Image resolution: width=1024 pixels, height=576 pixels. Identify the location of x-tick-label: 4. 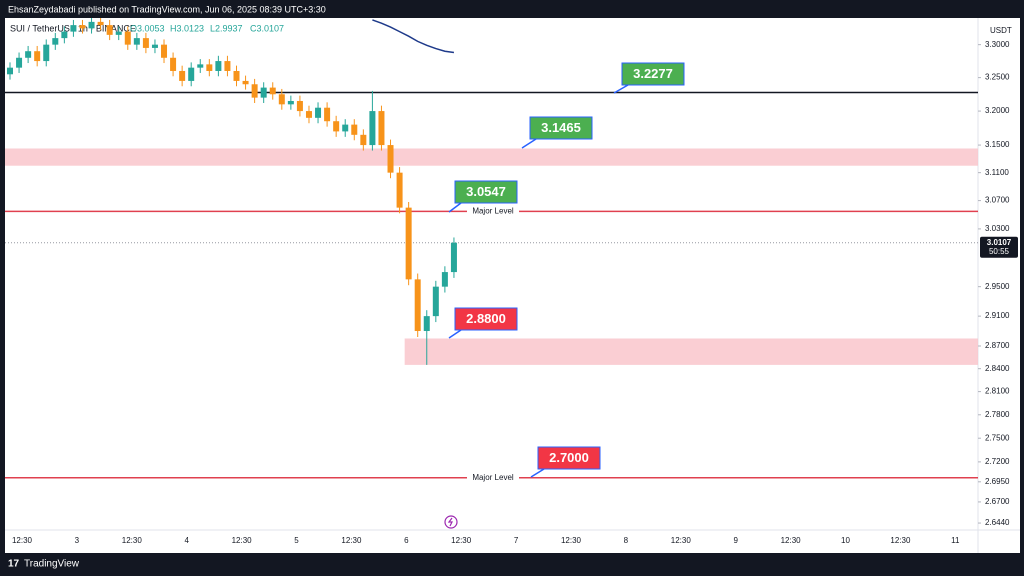
(186, 540).